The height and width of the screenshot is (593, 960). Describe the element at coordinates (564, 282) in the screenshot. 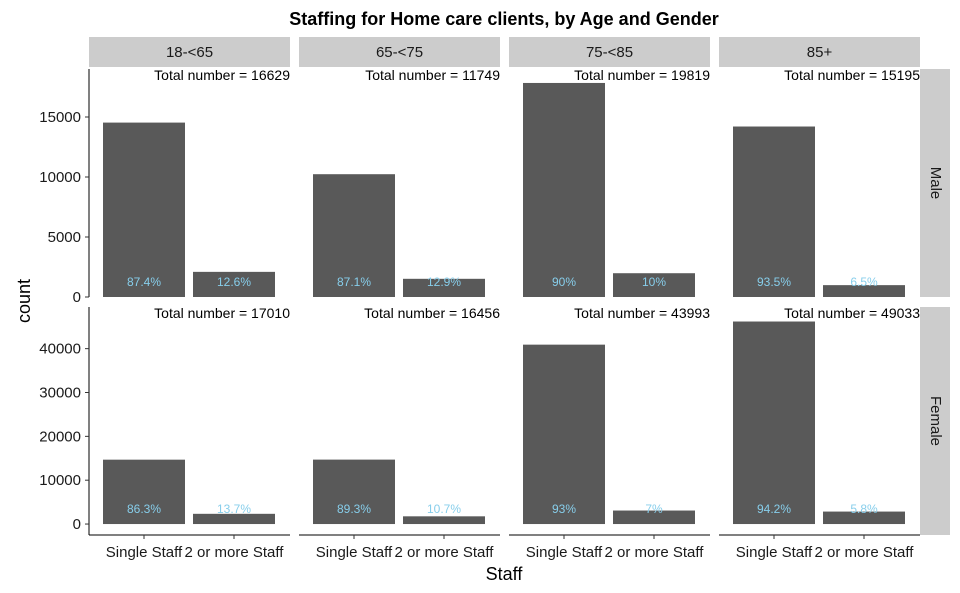

I see `percent-label: 90%` at that location.